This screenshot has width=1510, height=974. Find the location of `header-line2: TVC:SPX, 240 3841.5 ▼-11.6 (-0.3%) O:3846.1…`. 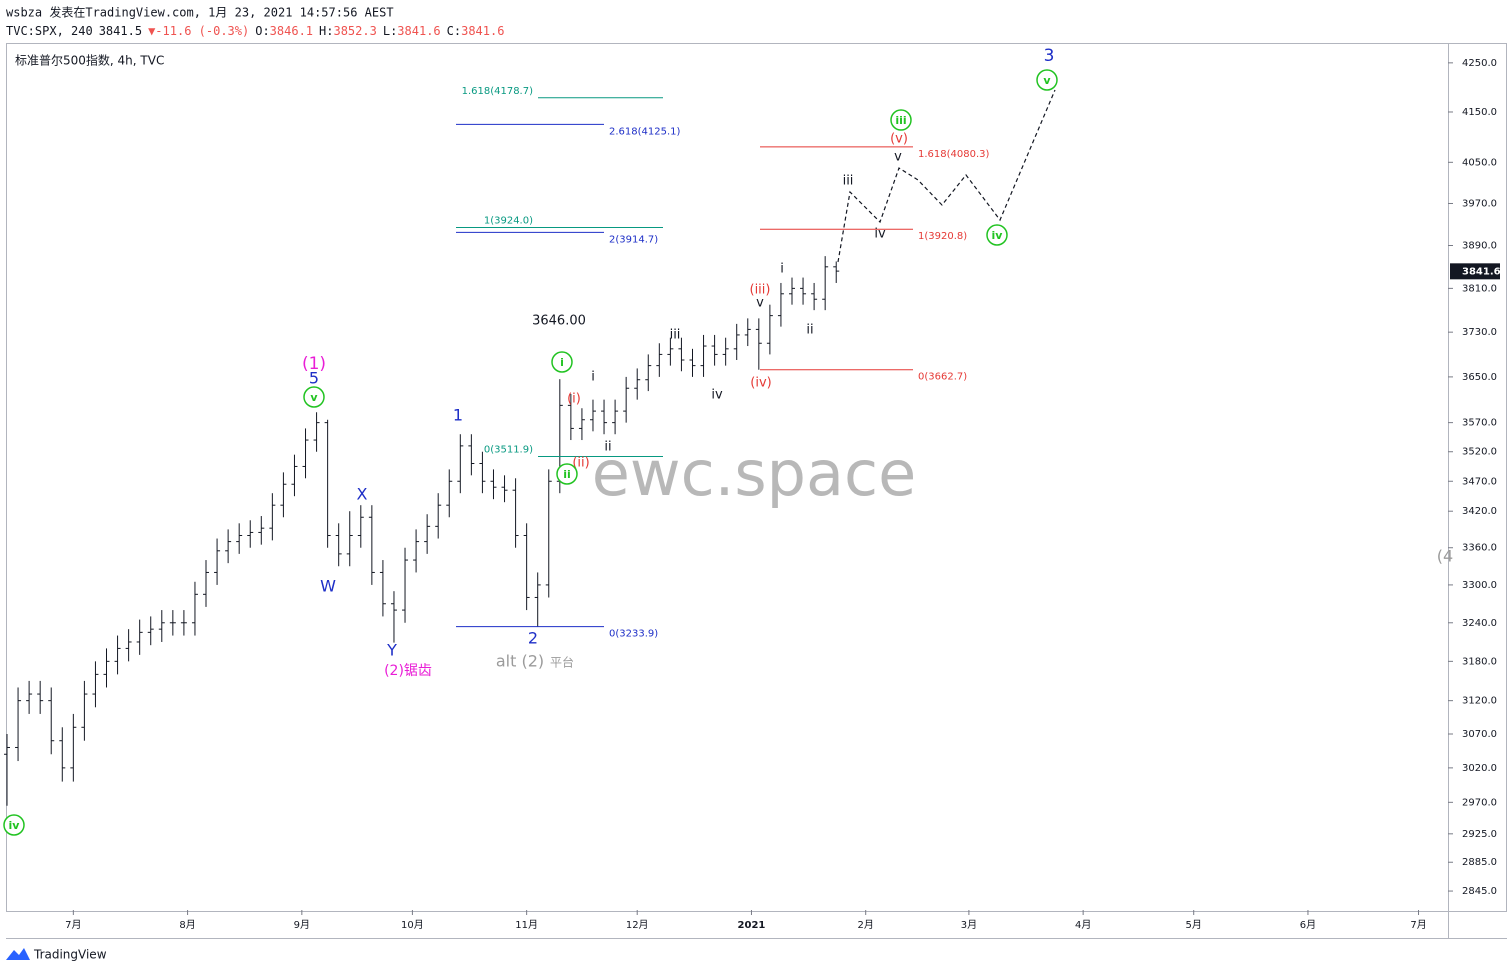

header-line2: TVC:SPX, 240 3841.5 ▼-11.6 (-0.3%) O:3846.1… is located at coordinates (255, 31).